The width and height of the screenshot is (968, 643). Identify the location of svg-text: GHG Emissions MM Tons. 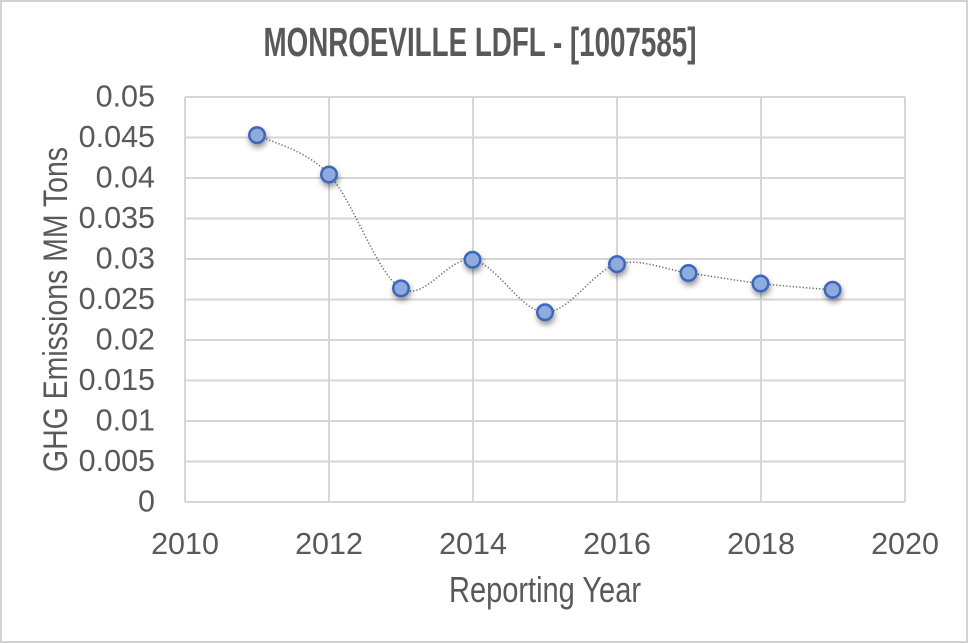
(56, 309).